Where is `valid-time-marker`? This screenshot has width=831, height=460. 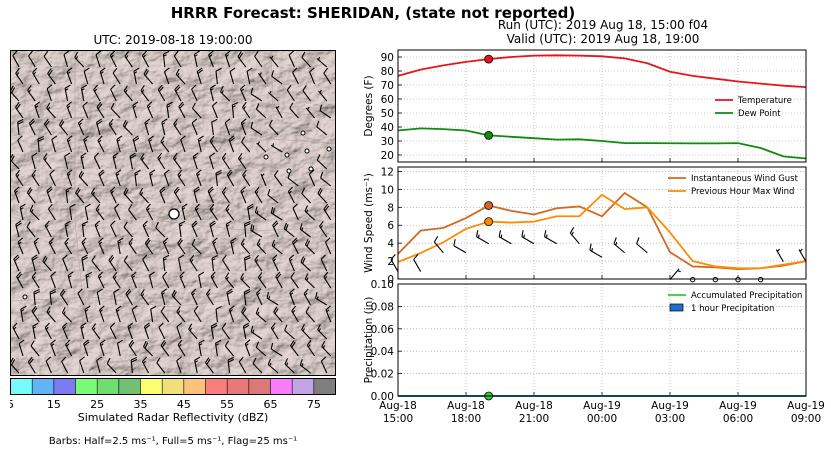 valid-time-marker is located at coordinates (489, 59).